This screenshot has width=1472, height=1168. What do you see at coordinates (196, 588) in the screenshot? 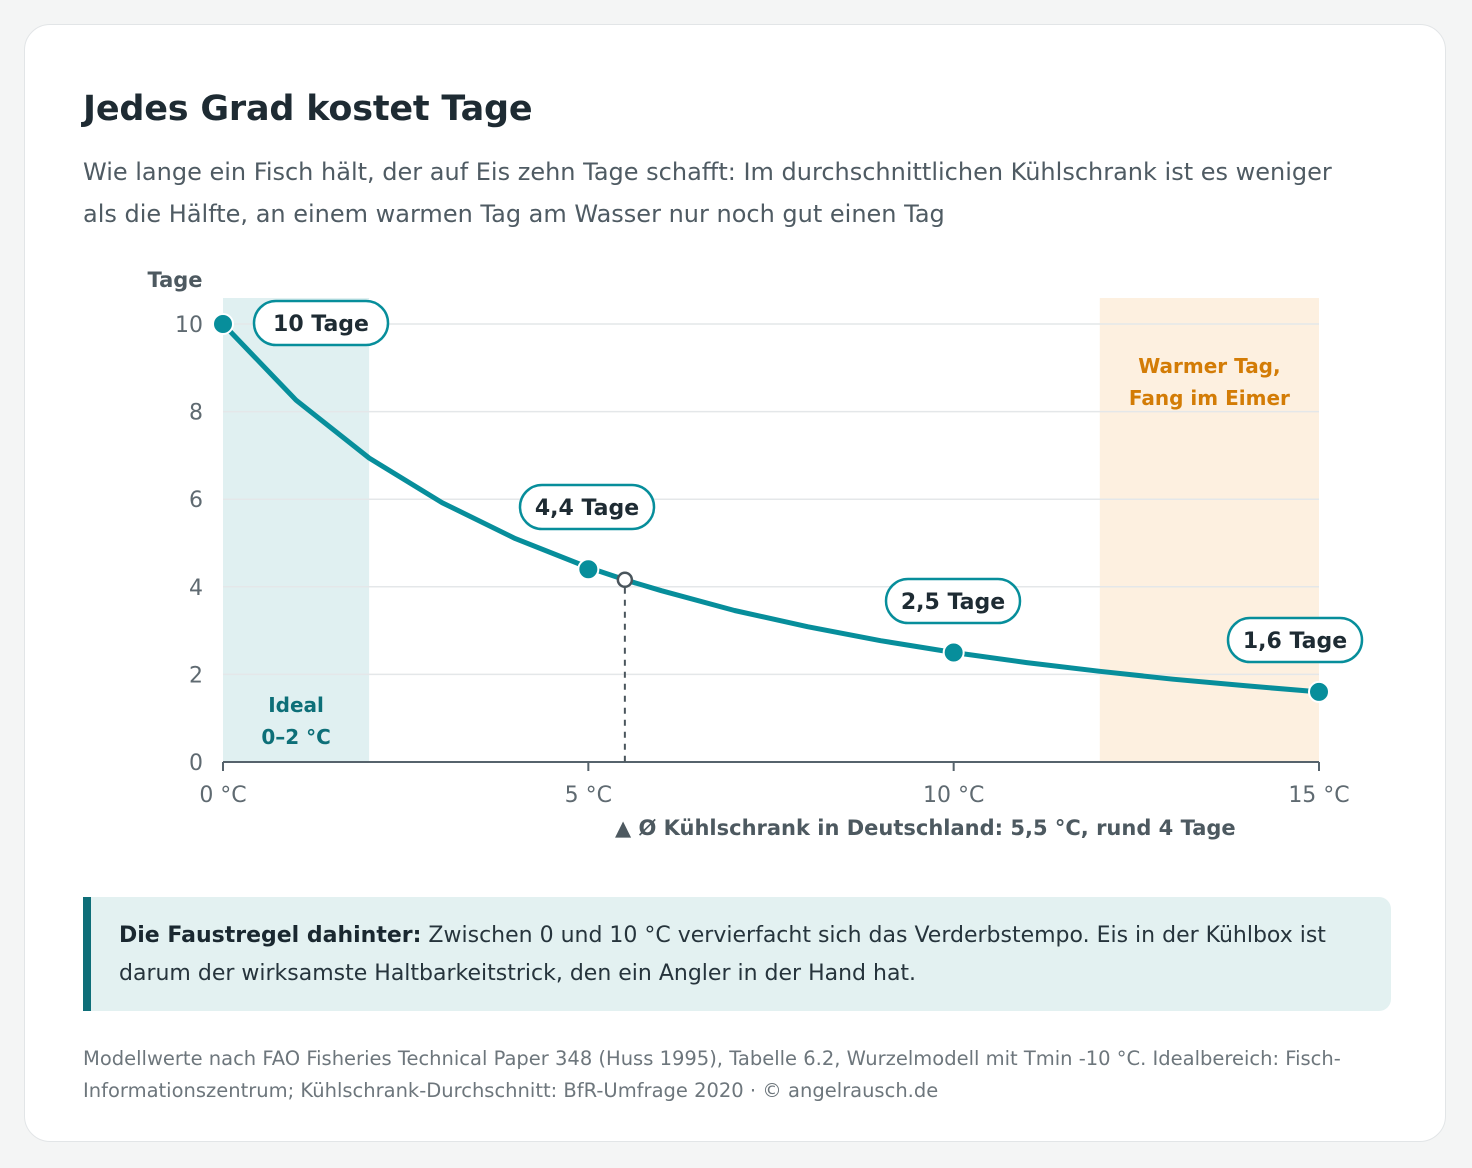
I see `y-tick-label: 4` at bounding box center [196, 588].